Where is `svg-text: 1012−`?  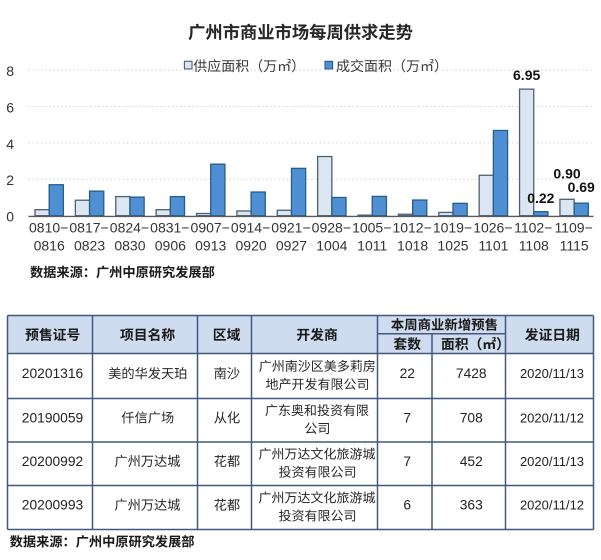 svg-text: 1012− is located at coordinates (411, 228).